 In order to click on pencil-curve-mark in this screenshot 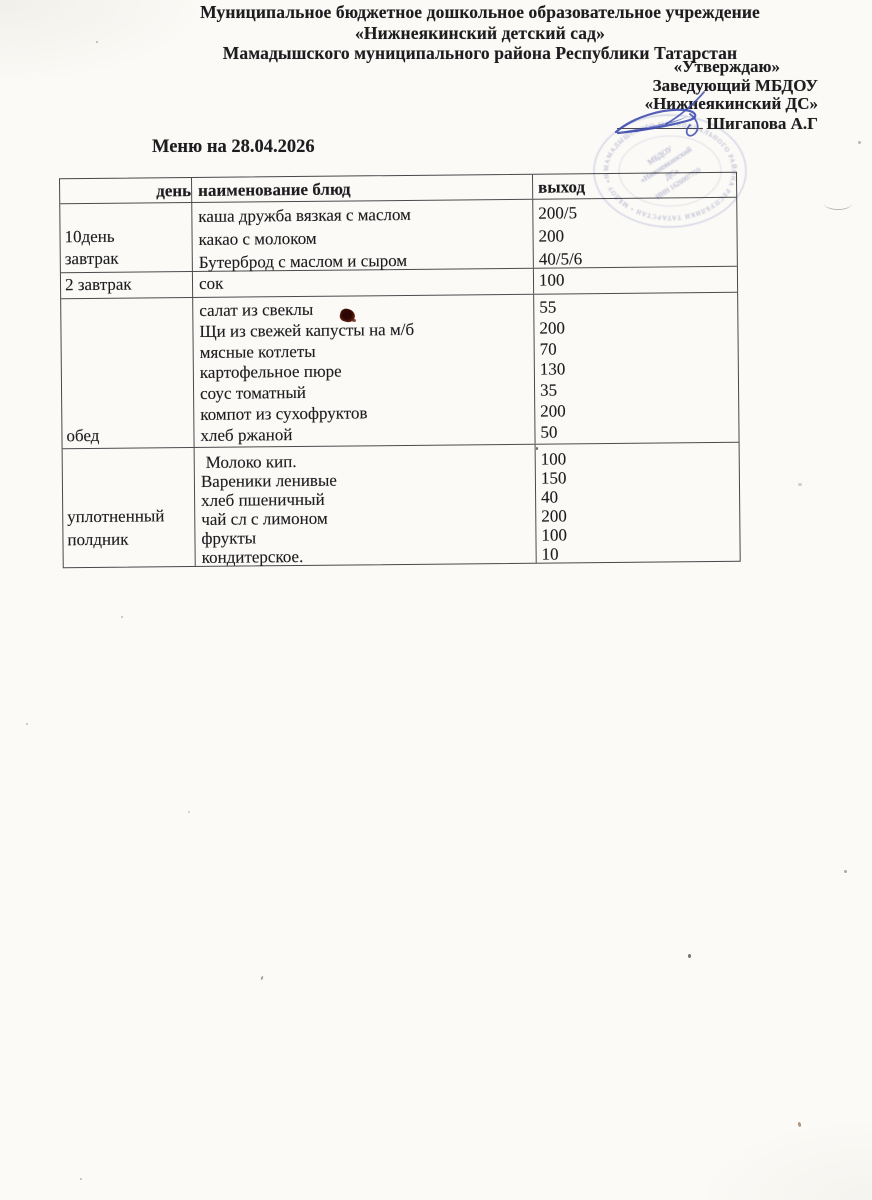, I will do `click(838, 203)`.